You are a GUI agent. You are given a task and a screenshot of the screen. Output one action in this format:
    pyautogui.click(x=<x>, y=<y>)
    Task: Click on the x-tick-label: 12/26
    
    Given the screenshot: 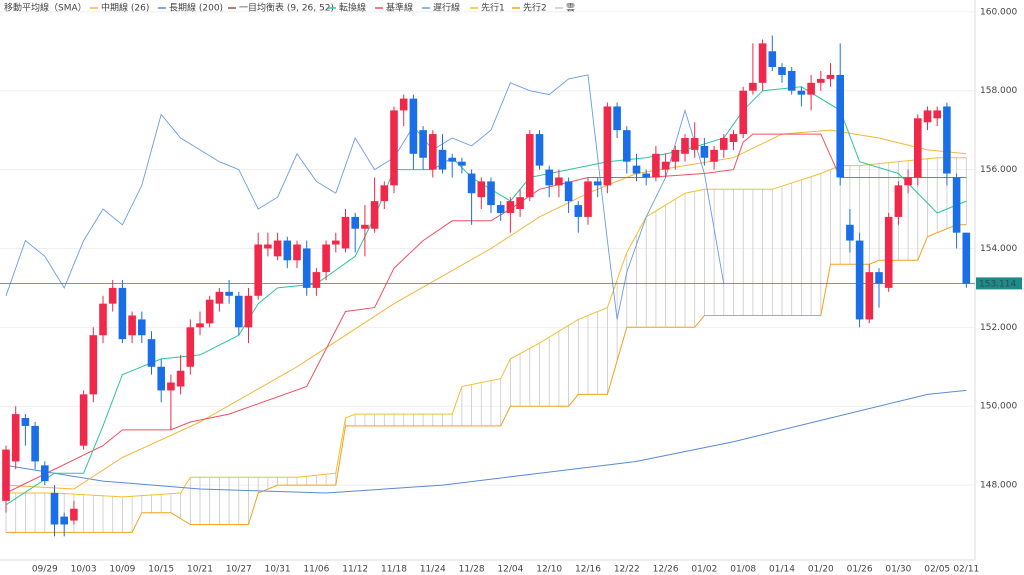 What is the action you would take?
    pyautogui.click(x=666, y=570)
    